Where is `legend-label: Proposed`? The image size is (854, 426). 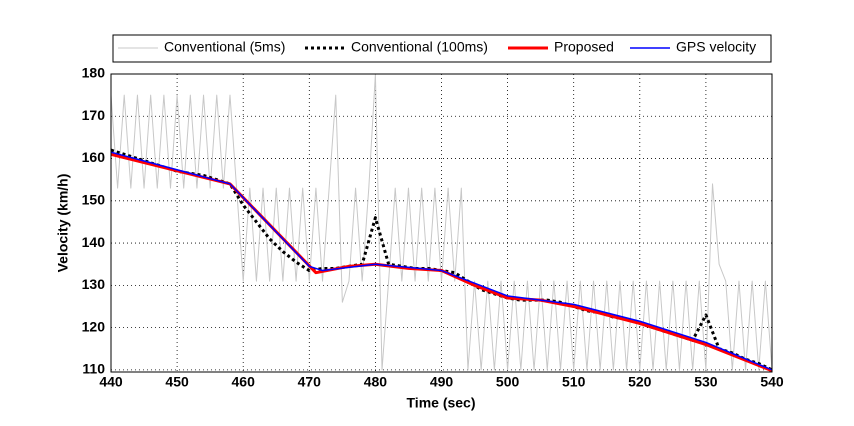 legend-label: Proposed is located at coordinates (584, 47).